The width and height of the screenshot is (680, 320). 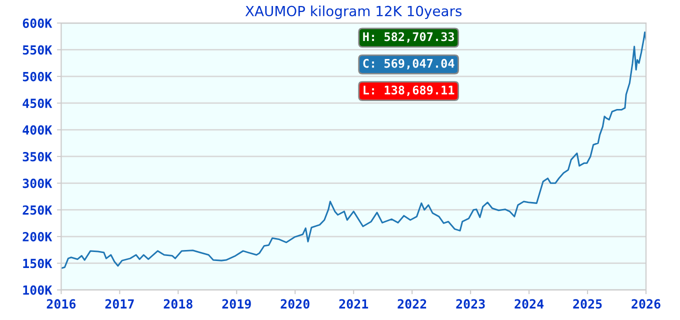 What do you see at coordinates (295, 304) in the screenshot?
I see `x-tick-label: 2020` at bounding box center [295, 304].